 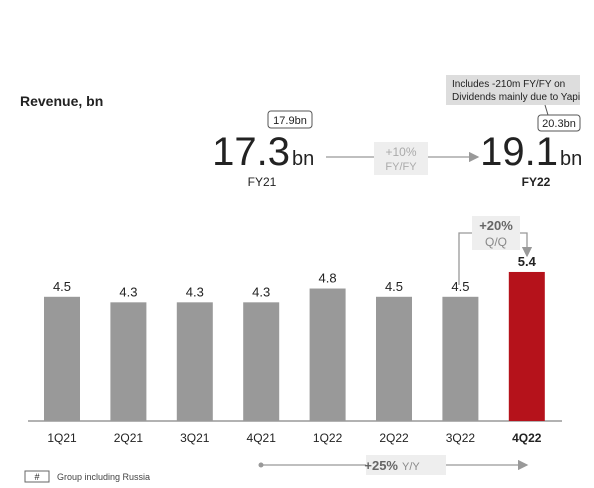 I want to click on growth-value: +10%, so click(x=400, y=152).